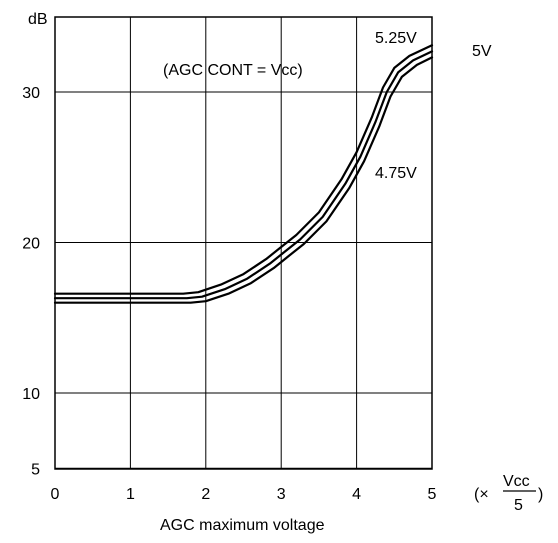 The width and height of the screenshot is (558, 543). Describe the element at coordinates (356, 494) in the screenshot. I see `x-tick-label: 4` at that location.